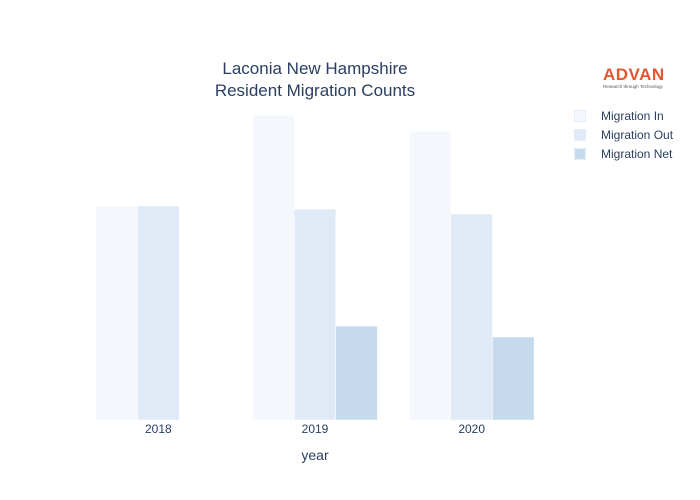 The image size is (700, 500). I want to click on legend-label: Migration In, so click(632, 115).